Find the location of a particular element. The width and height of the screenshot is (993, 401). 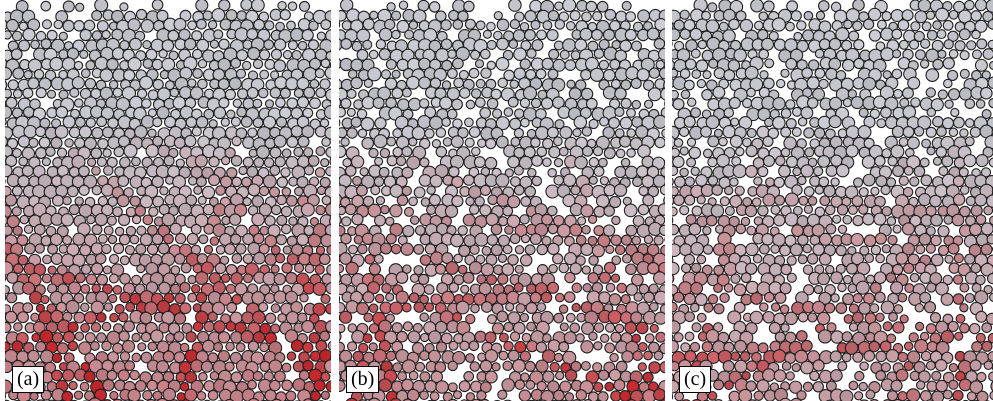

panel-label-b: (b) is located at coordinates (363, 379).